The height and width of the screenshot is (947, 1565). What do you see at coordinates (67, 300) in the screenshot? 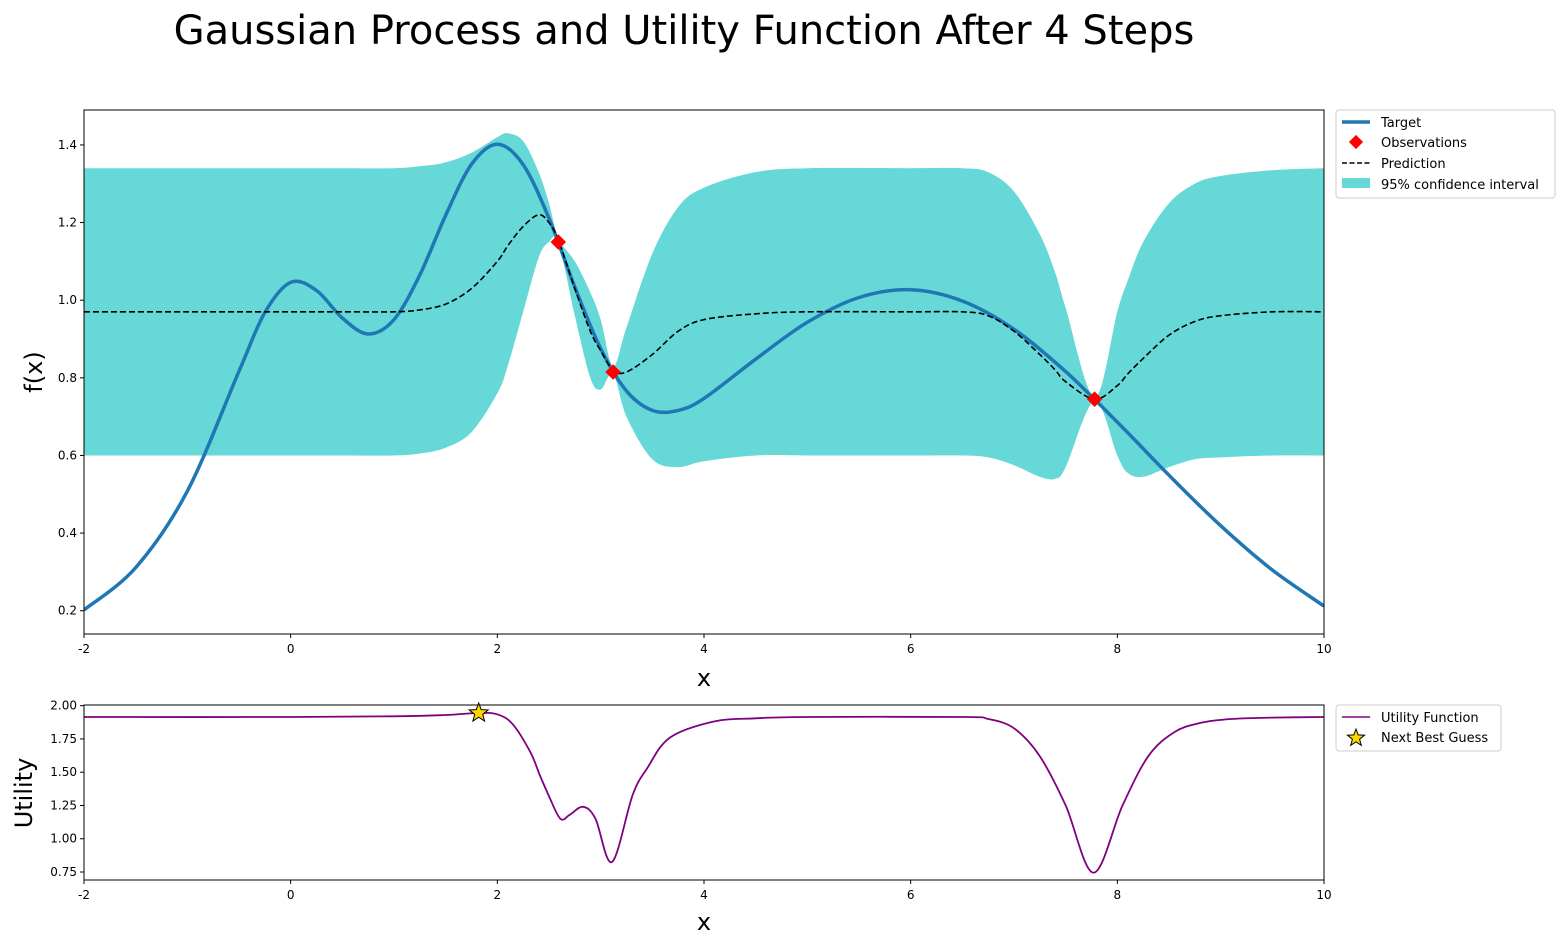
I see `y-tick-label: 1.0` at bounding box center [67, 300].